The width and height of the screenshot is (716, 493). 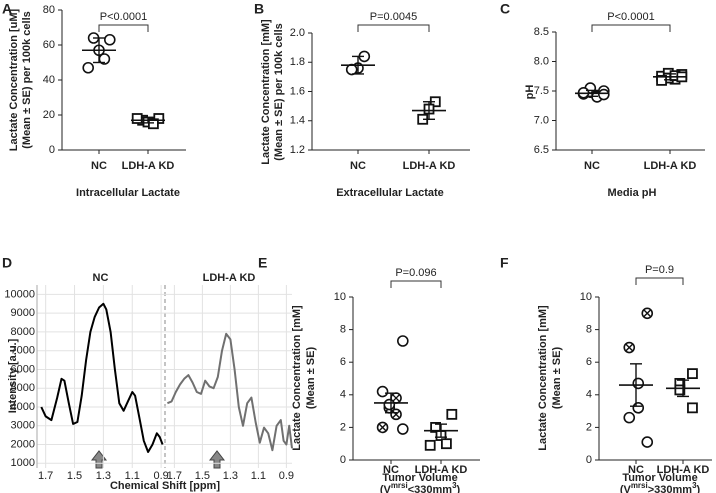 What do you see at coordinates (541, 61) in the screenshot?
I see `y-tick-label: 8.0` at bounding box center [541, 61].